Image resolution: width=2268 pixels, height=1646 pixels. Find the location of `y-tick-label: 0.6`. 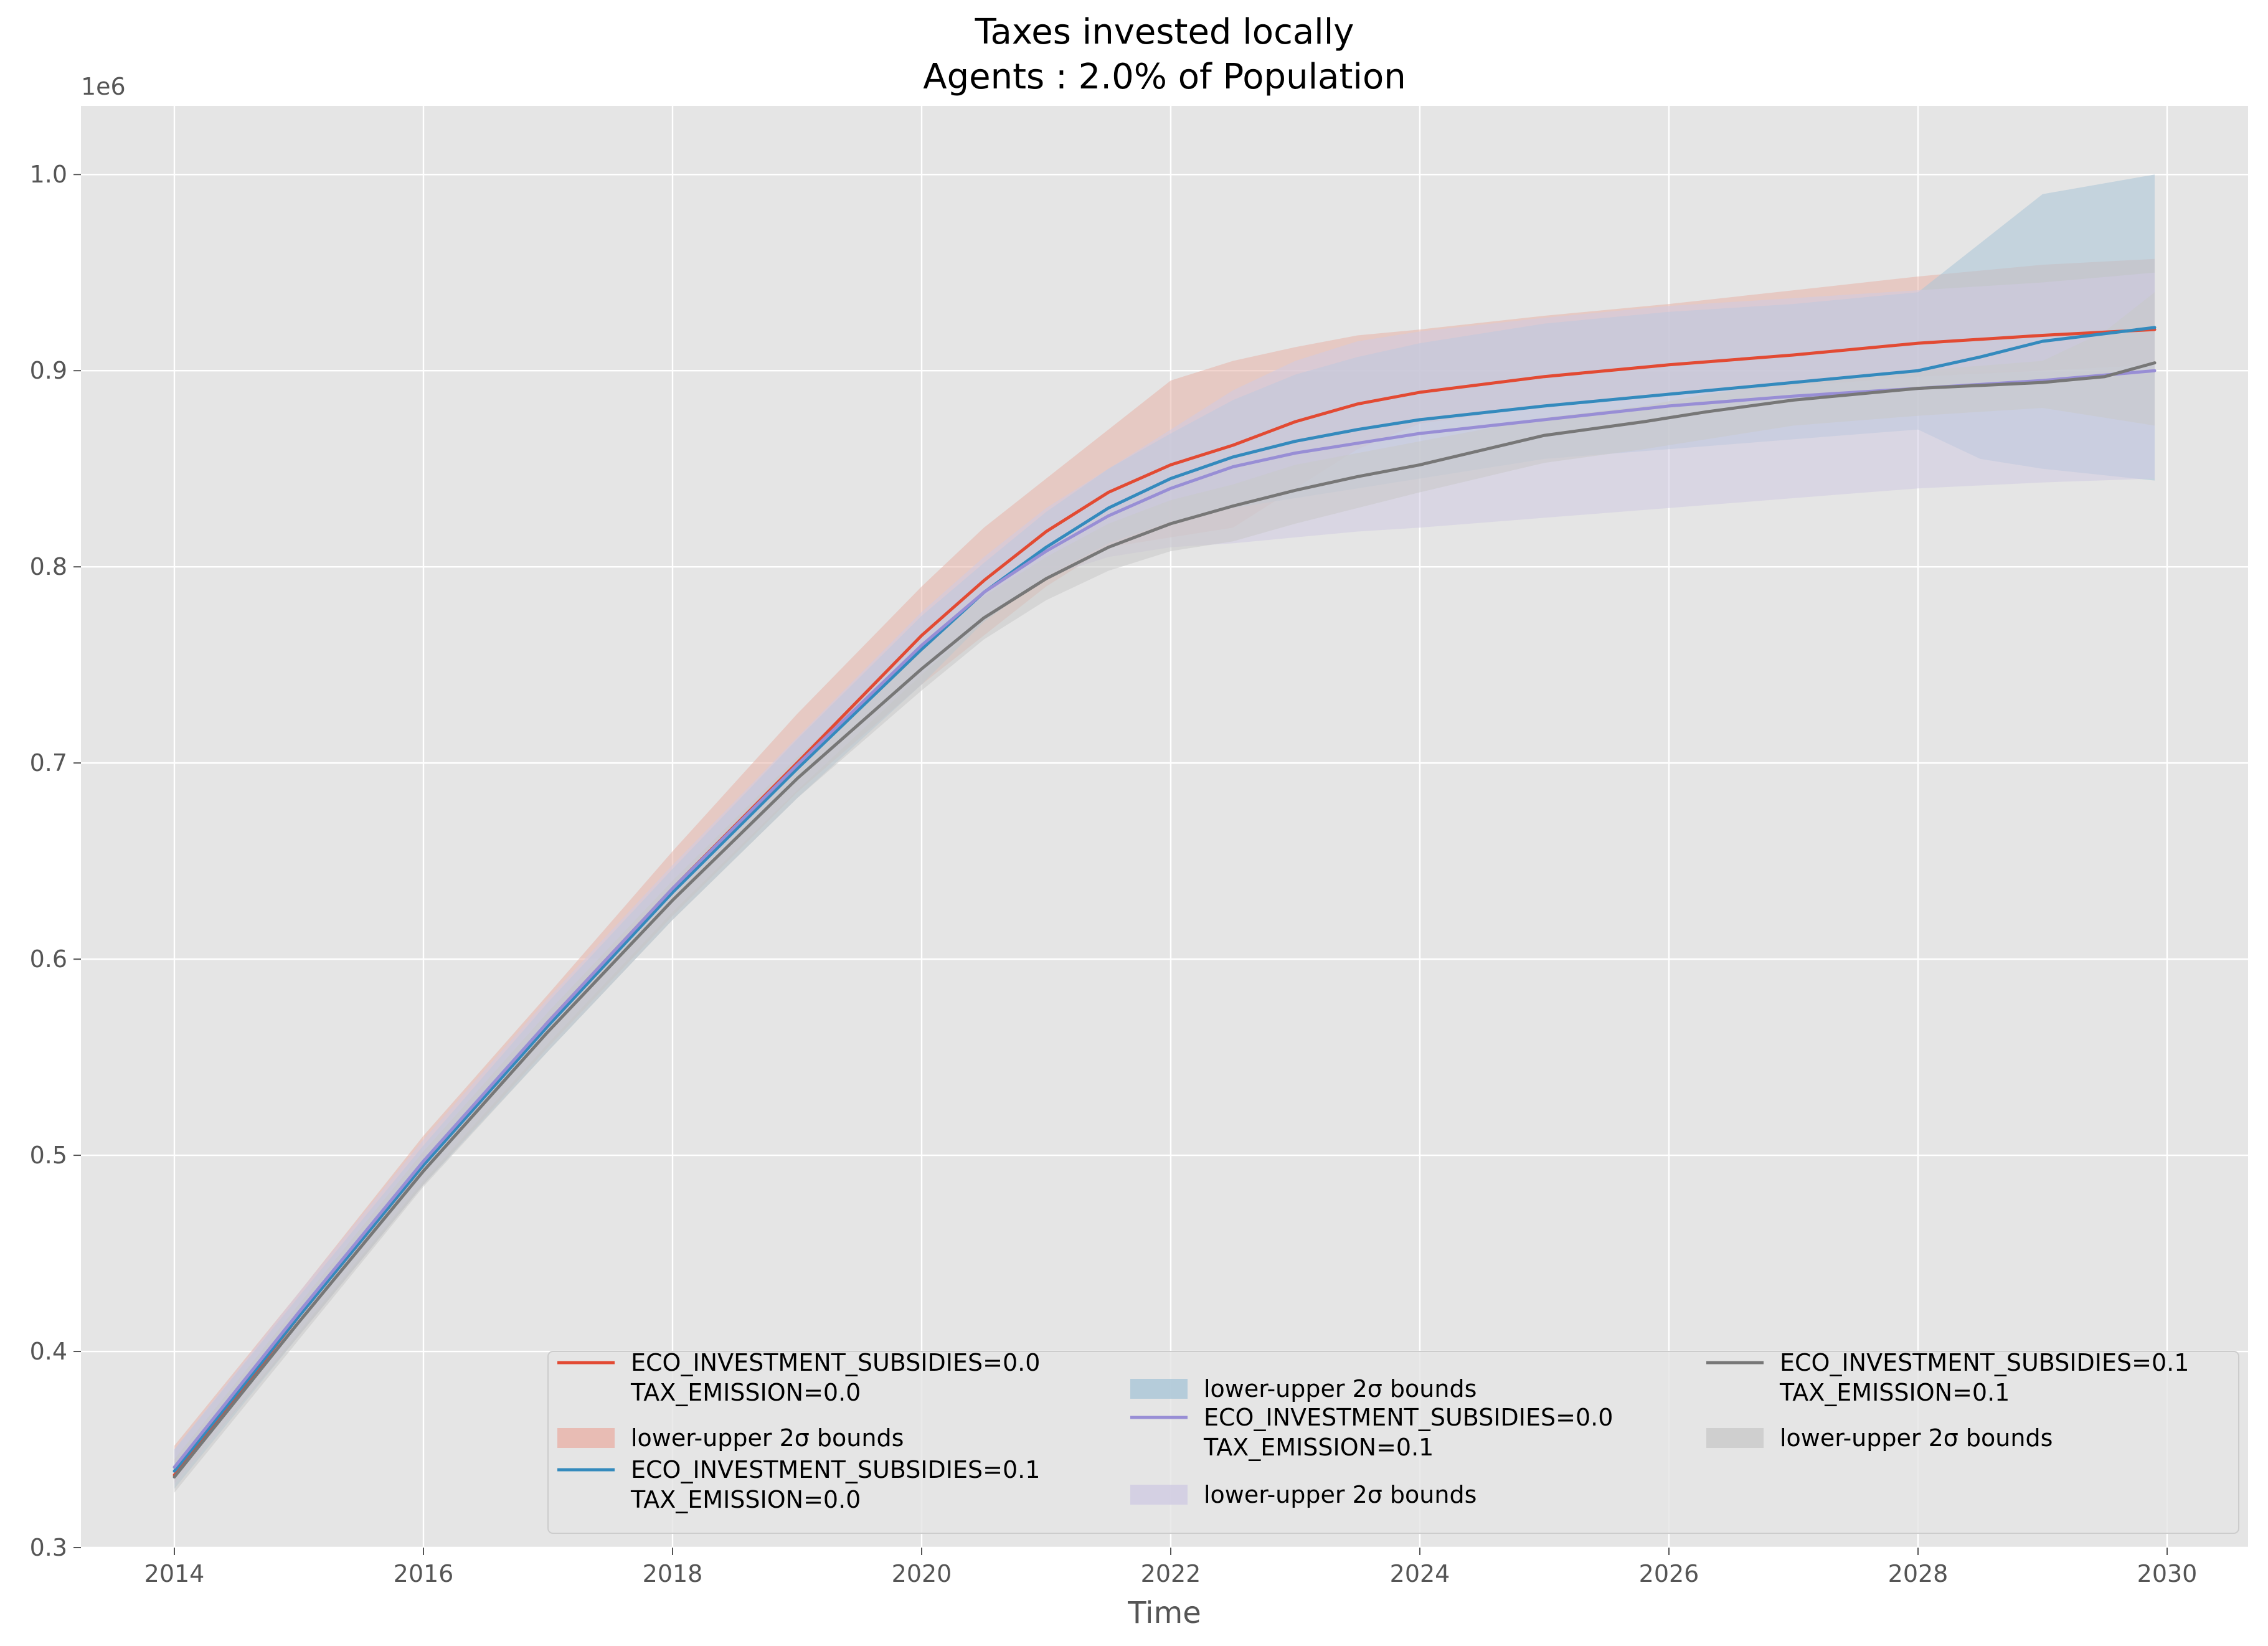

y-tick-label: 0.6 is located at coordinates (48, 959).